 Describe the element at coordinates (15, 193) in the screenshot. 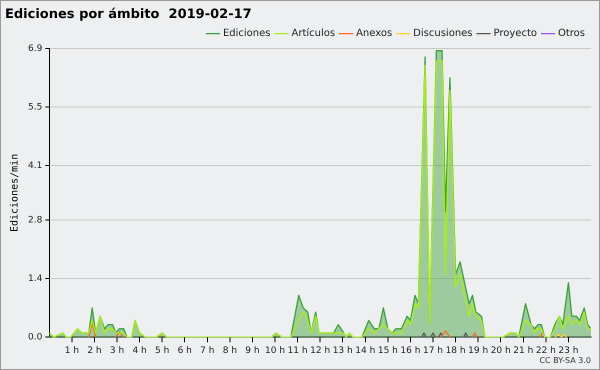

I see `y-axis-title: Ediciones/min` at that location.